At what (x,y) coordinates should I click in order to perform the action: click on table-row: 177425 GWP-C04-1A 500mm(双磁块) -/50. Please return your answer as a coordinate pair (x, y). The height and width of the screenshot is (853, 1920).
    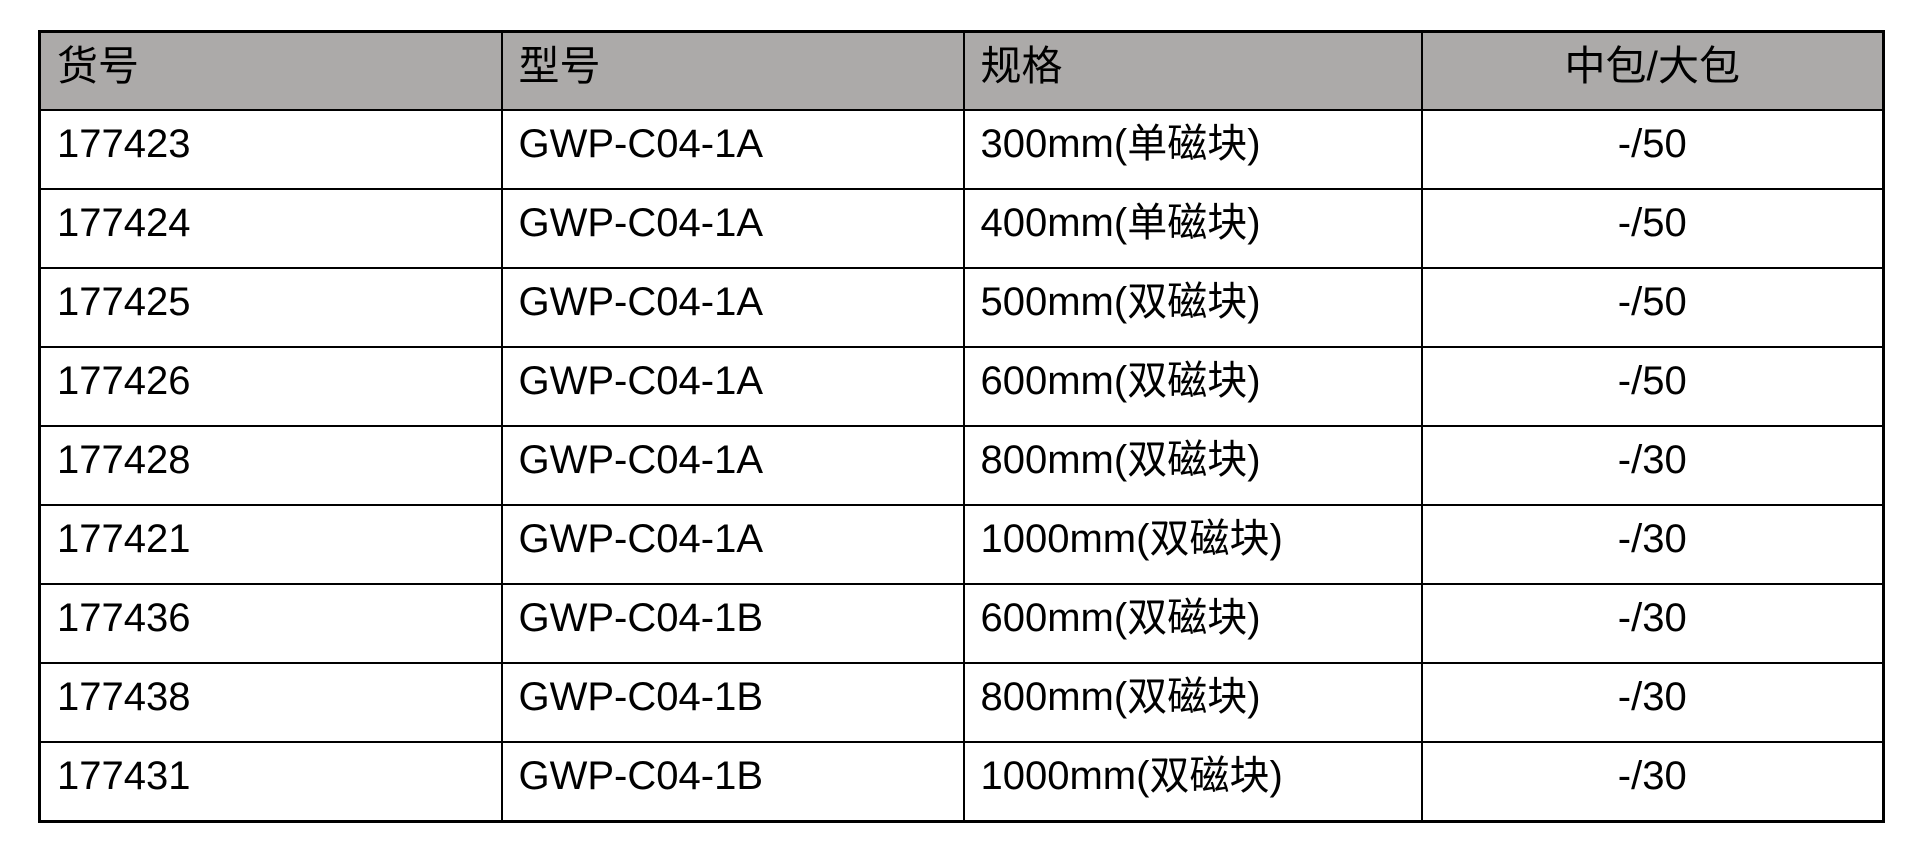
    Looking at the image, I should click on (961, 307).